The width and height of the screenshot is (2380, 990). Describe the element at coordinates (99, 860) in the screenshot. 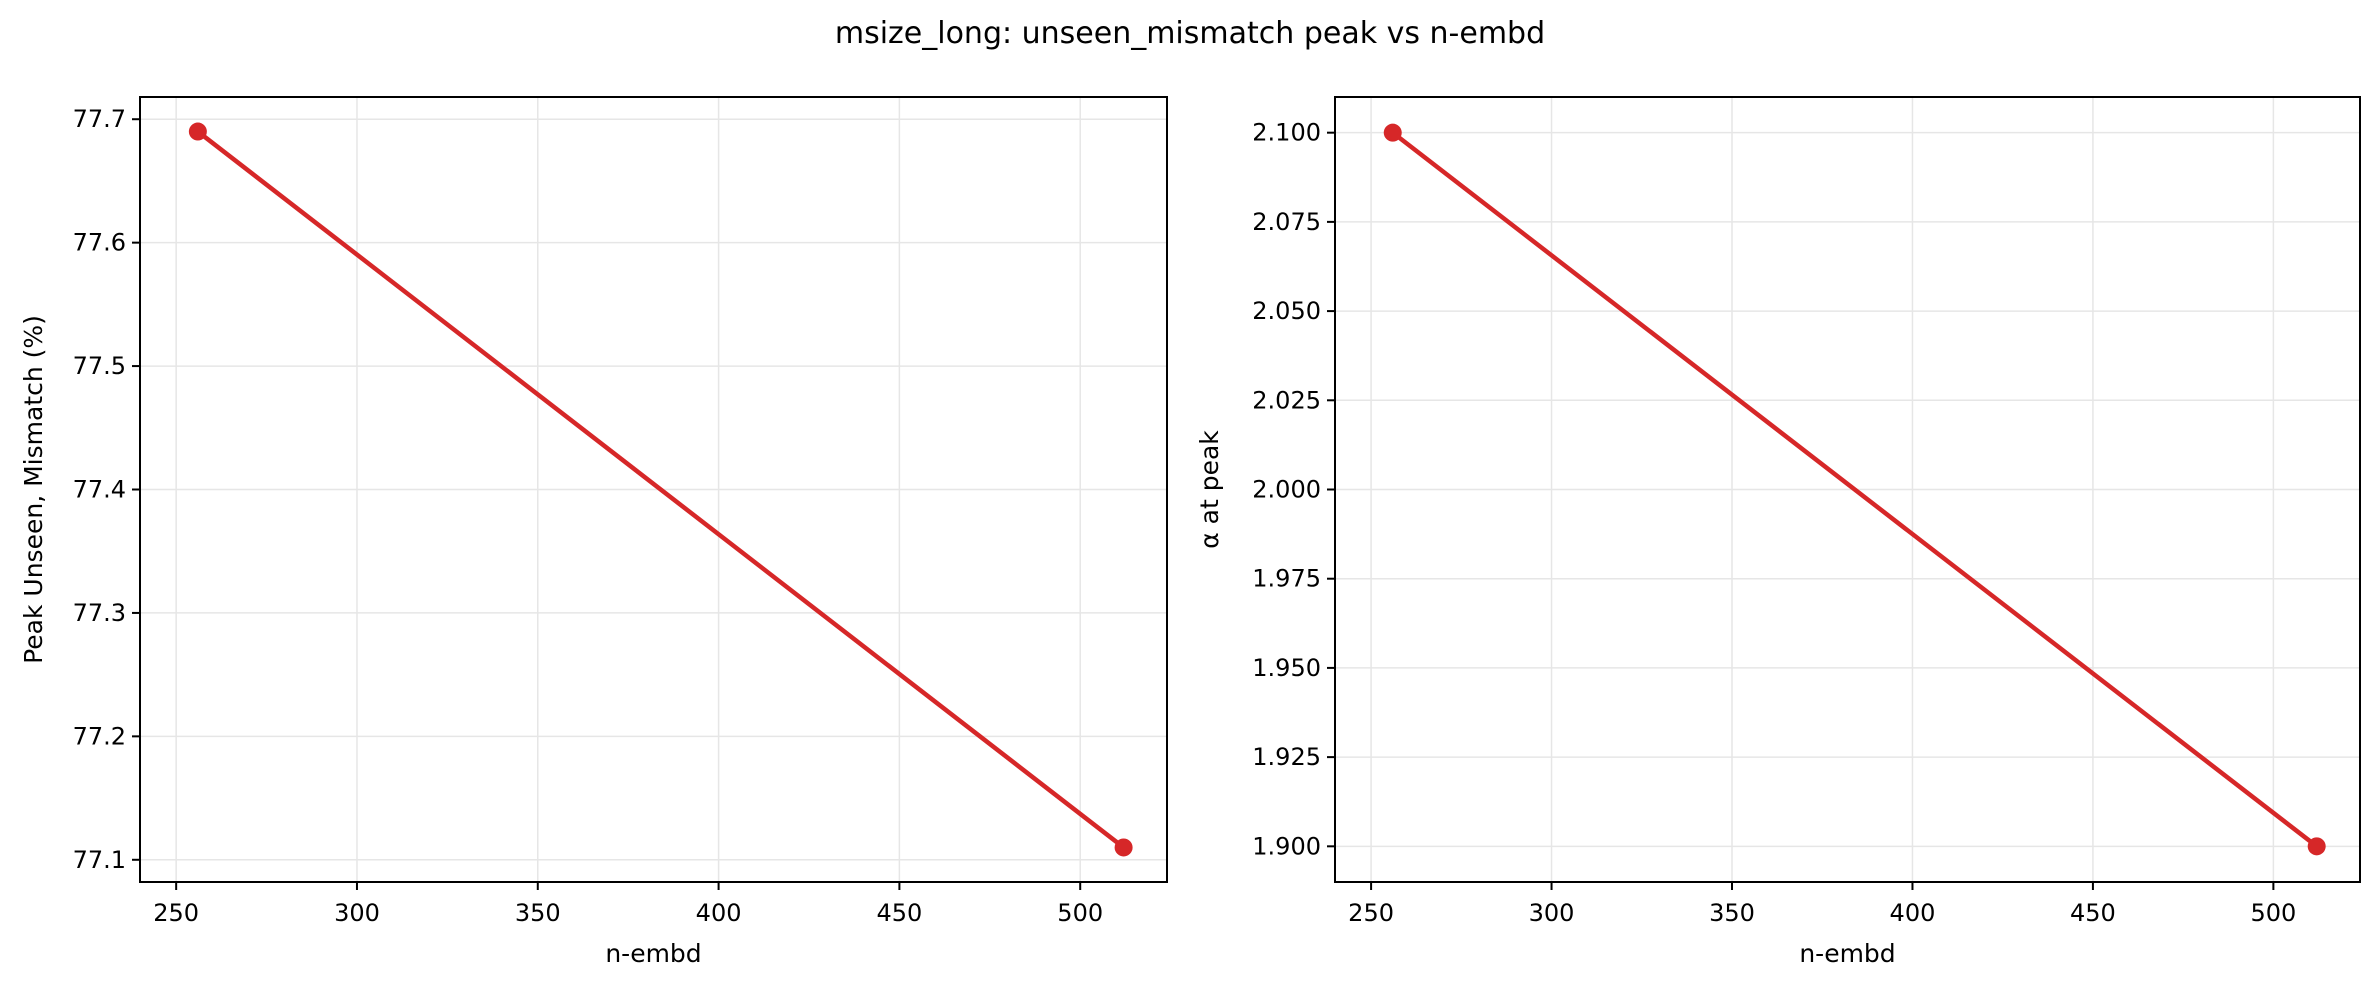

I see `y-tick-label: 77.1` at that location.